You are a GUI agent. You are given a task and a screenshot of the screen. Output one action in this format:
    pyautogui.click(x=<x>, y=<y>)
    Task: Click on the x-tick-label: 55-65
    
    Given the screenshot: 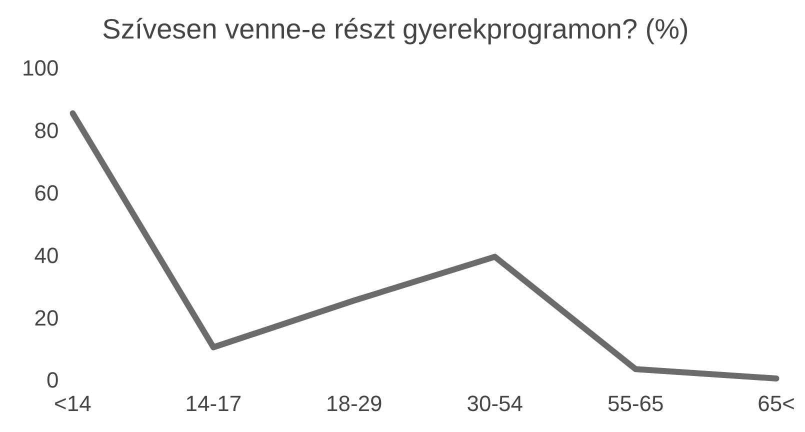 What is the action you would take?
    pyautogui.click(x=635, y=403)
    